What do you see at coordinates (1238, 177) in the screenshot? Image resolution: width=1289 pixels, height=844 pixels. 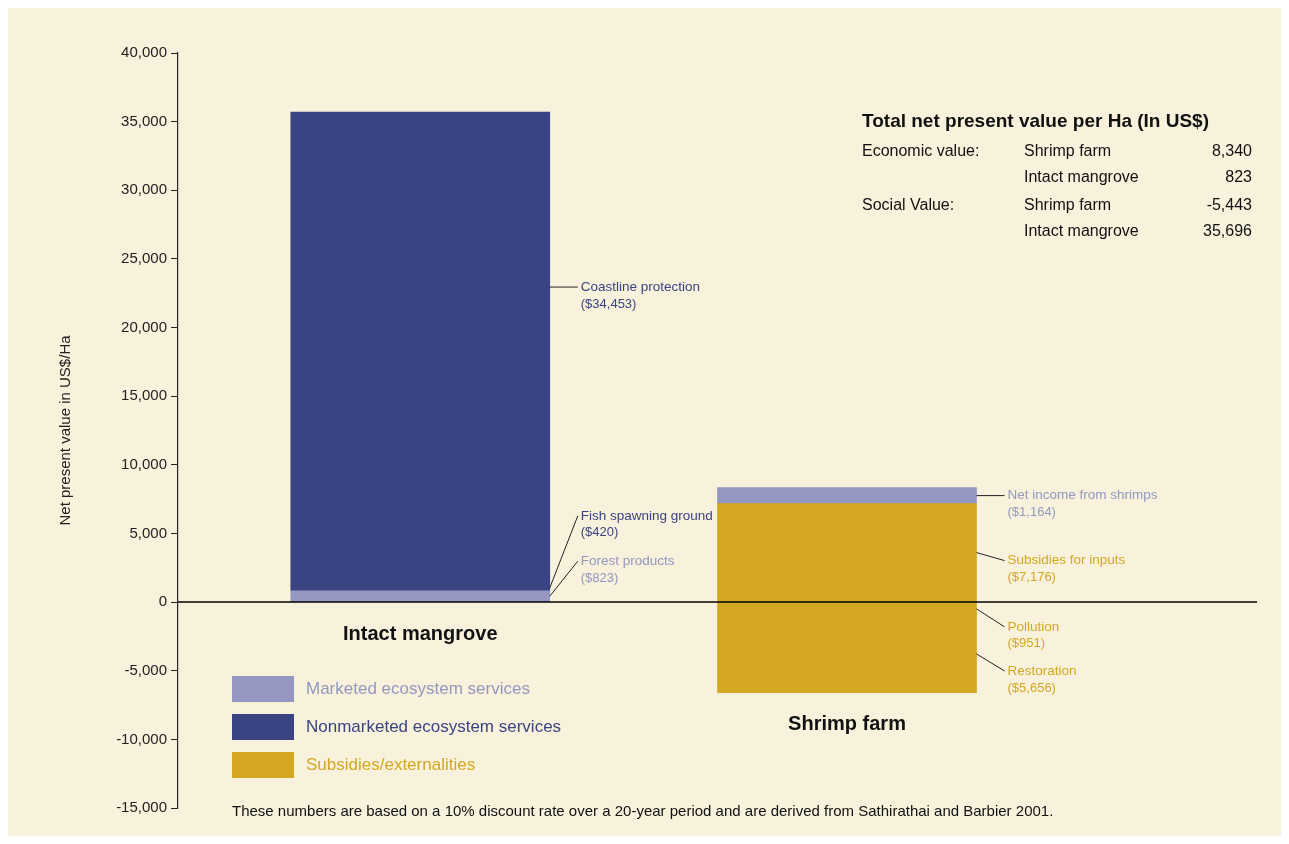 I see `annotation: 823` at bounding box center [1238, 177].